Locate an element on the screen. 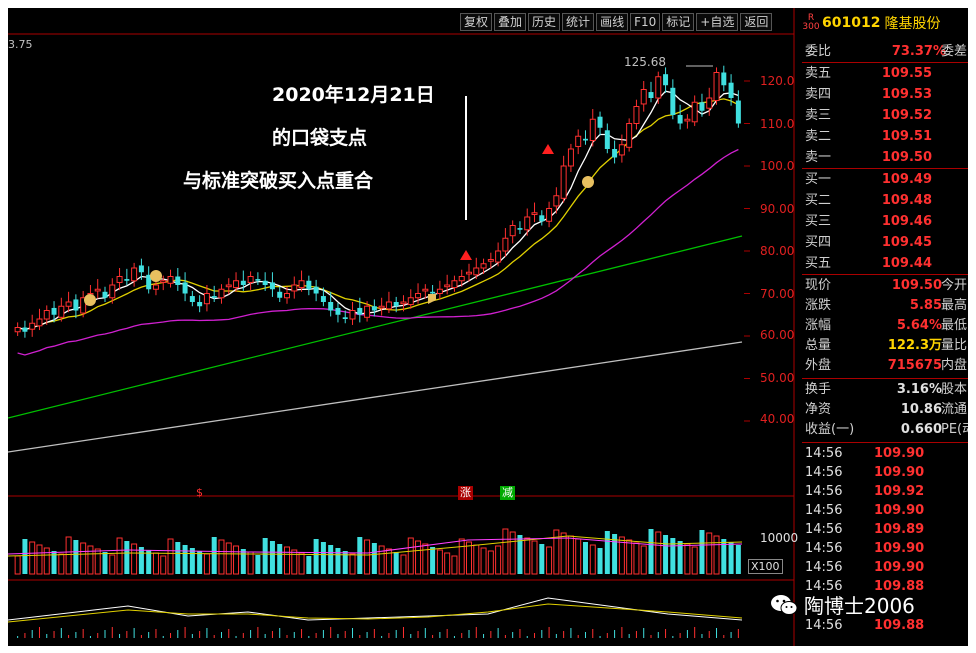 The image size is (976, 653). order-row-sell5: 卖五 109.55 is located at coordinates (868, 73).